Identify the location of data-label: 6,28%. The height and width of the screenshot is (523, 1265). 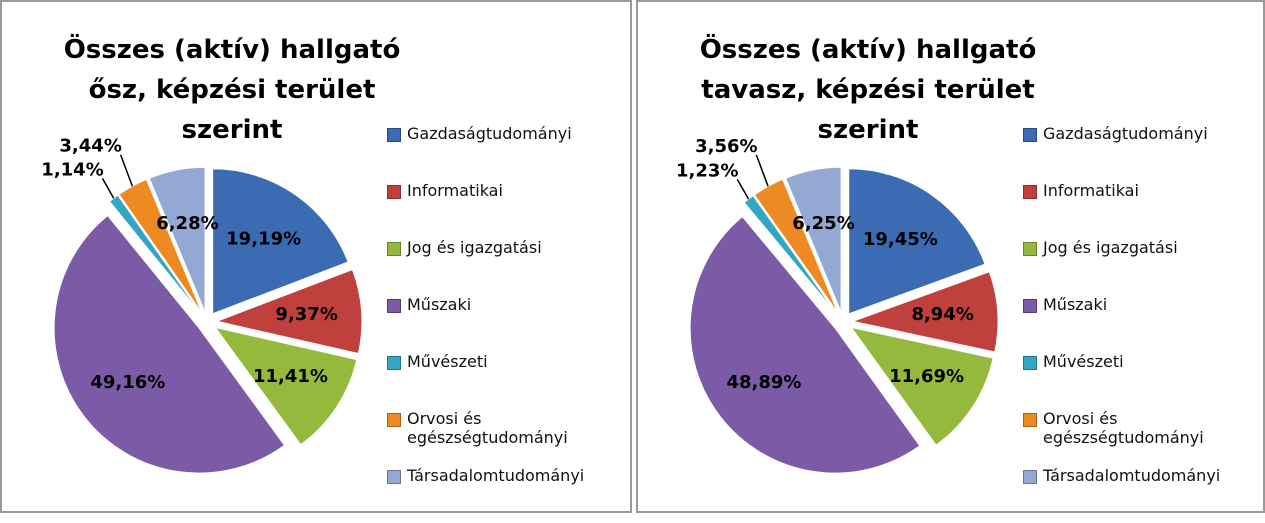
(187, 223).